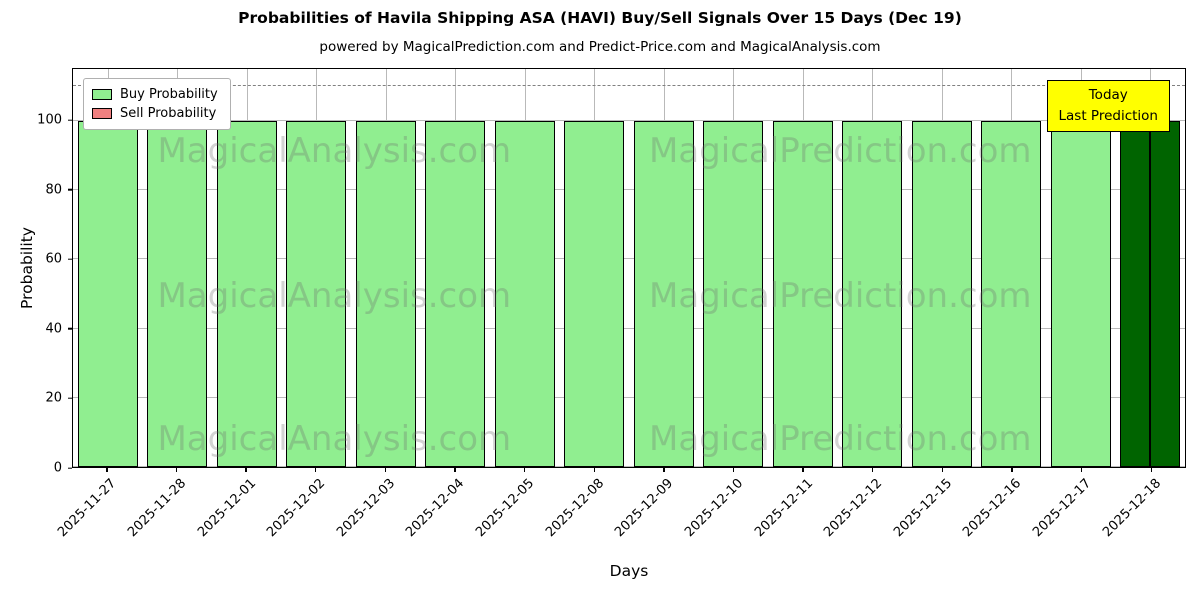  Describe the element at coordinates (169, 94) in the screenshot. I see `legend-label-buy: Buy Probability` at that location.